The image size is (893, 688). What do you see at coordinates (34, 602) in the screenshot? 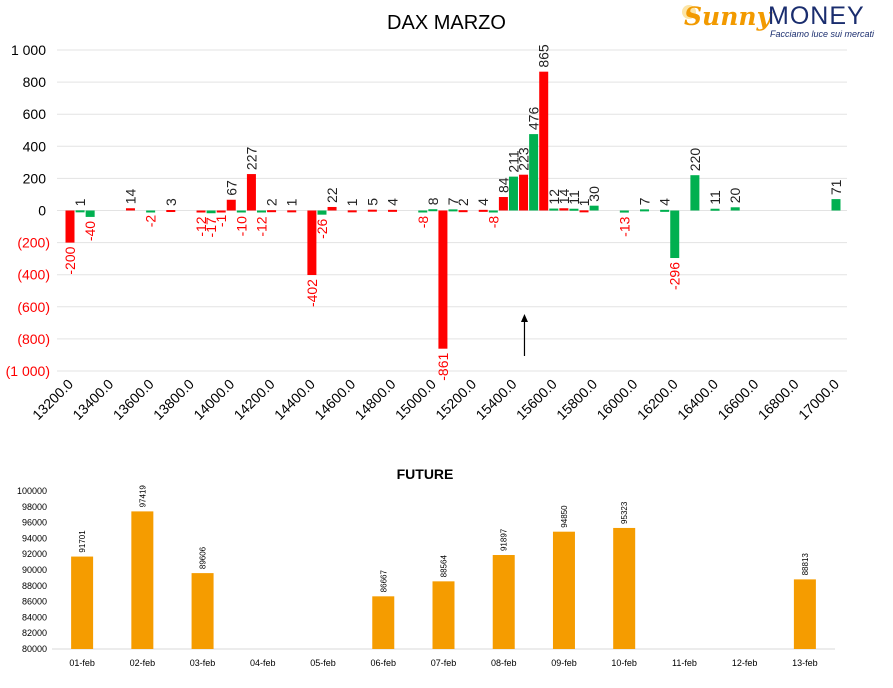
I see `y-tick-label: 86000` at bounding box center [34, 602].